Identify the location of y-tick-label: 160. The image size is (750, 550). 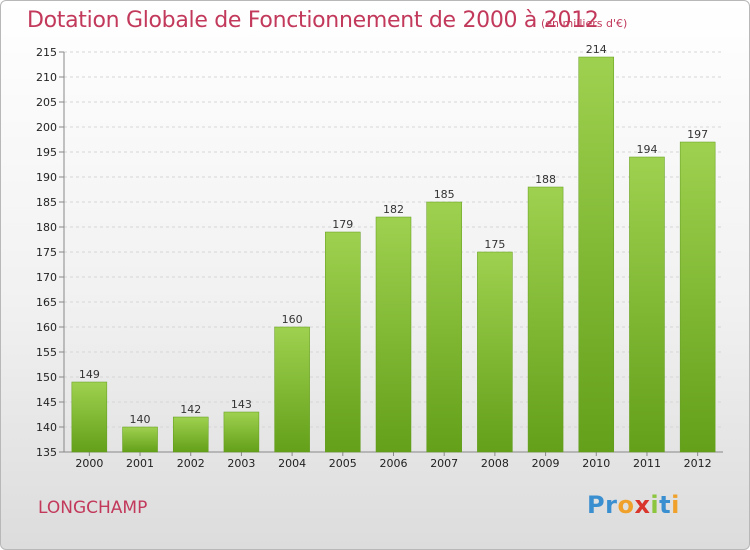
(46, 327).